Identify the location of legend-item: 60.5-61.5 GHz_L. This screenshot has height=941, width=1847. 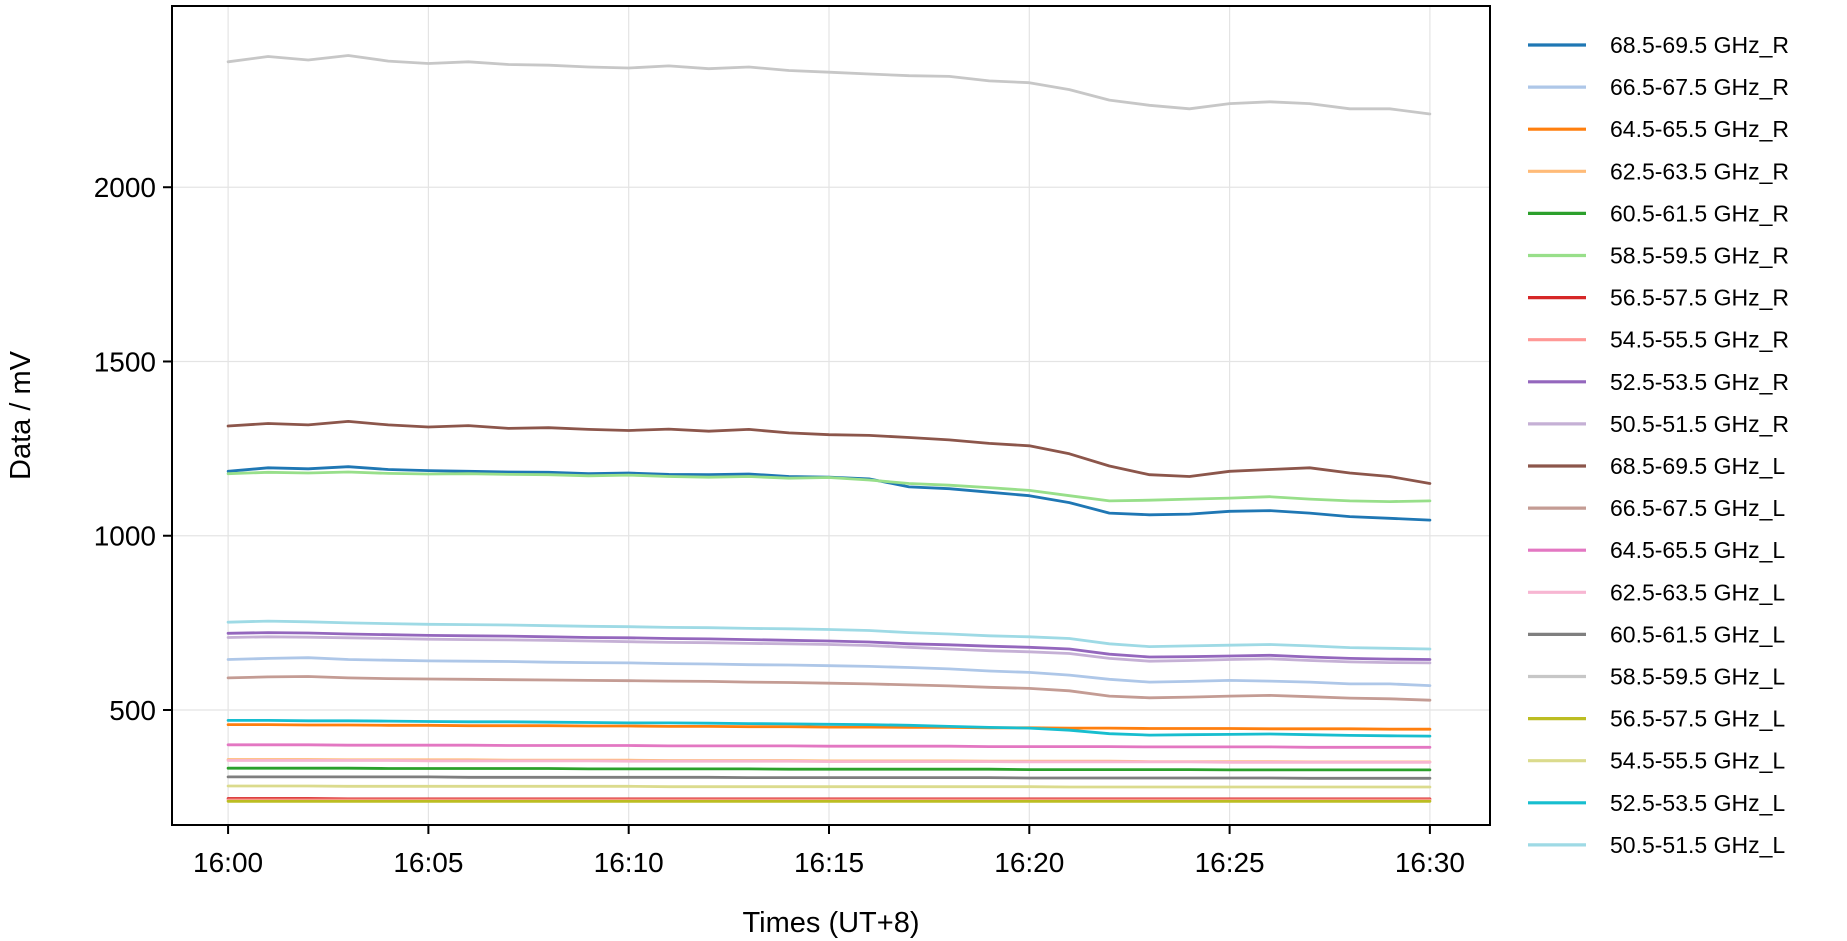
(1656, 634).